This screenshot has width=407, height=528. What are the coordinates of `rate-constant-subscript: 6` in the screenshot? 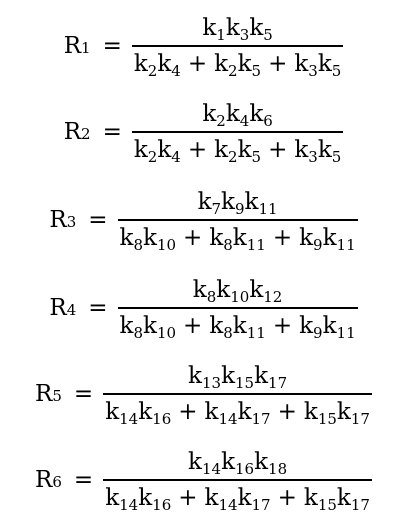 It's located at (268, 121).